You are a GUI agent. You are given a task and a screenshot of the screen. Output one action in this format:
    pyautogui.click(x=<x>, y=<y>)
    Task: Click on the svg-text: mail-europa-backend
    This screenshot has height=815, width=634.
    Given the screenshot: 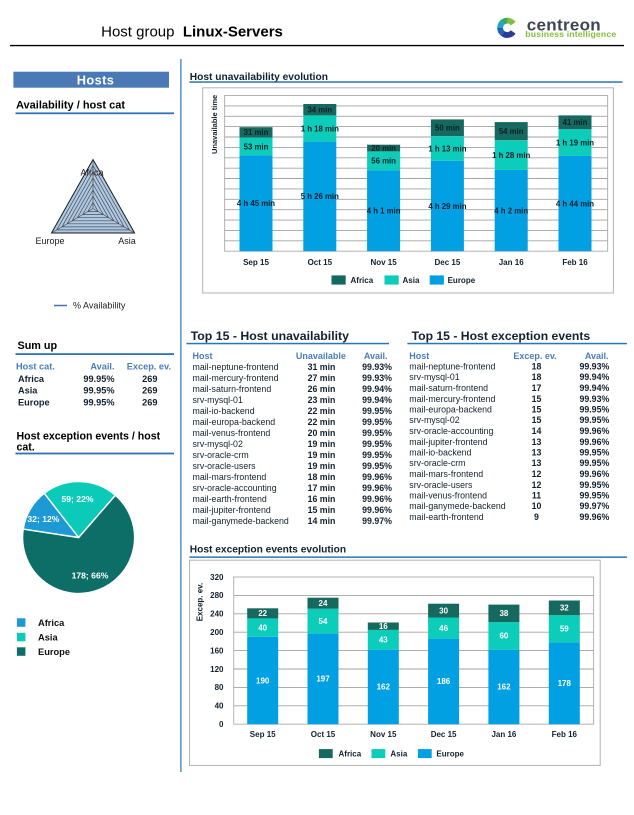 What is the action you would take?
    pyautogui.click(x=234, y=422)
    